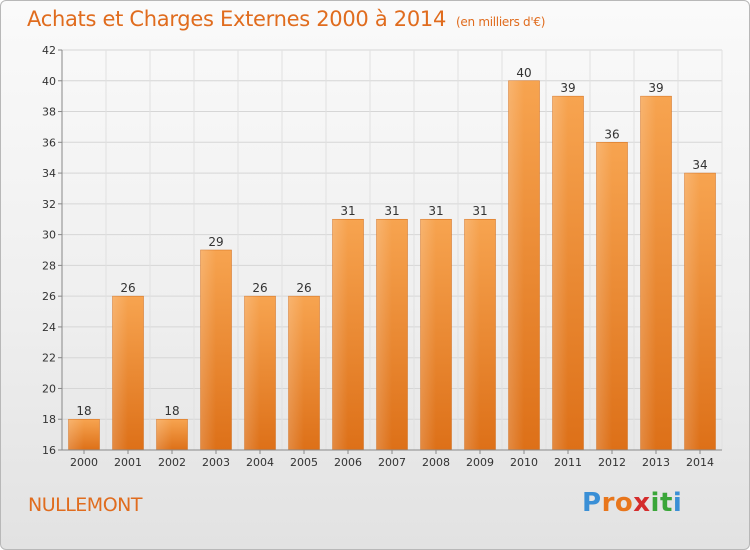 This screenshot has width=750, height=550. Describe the element at coordinates (215, 242) in the screenshot. I see `value-label: 29` at that location.